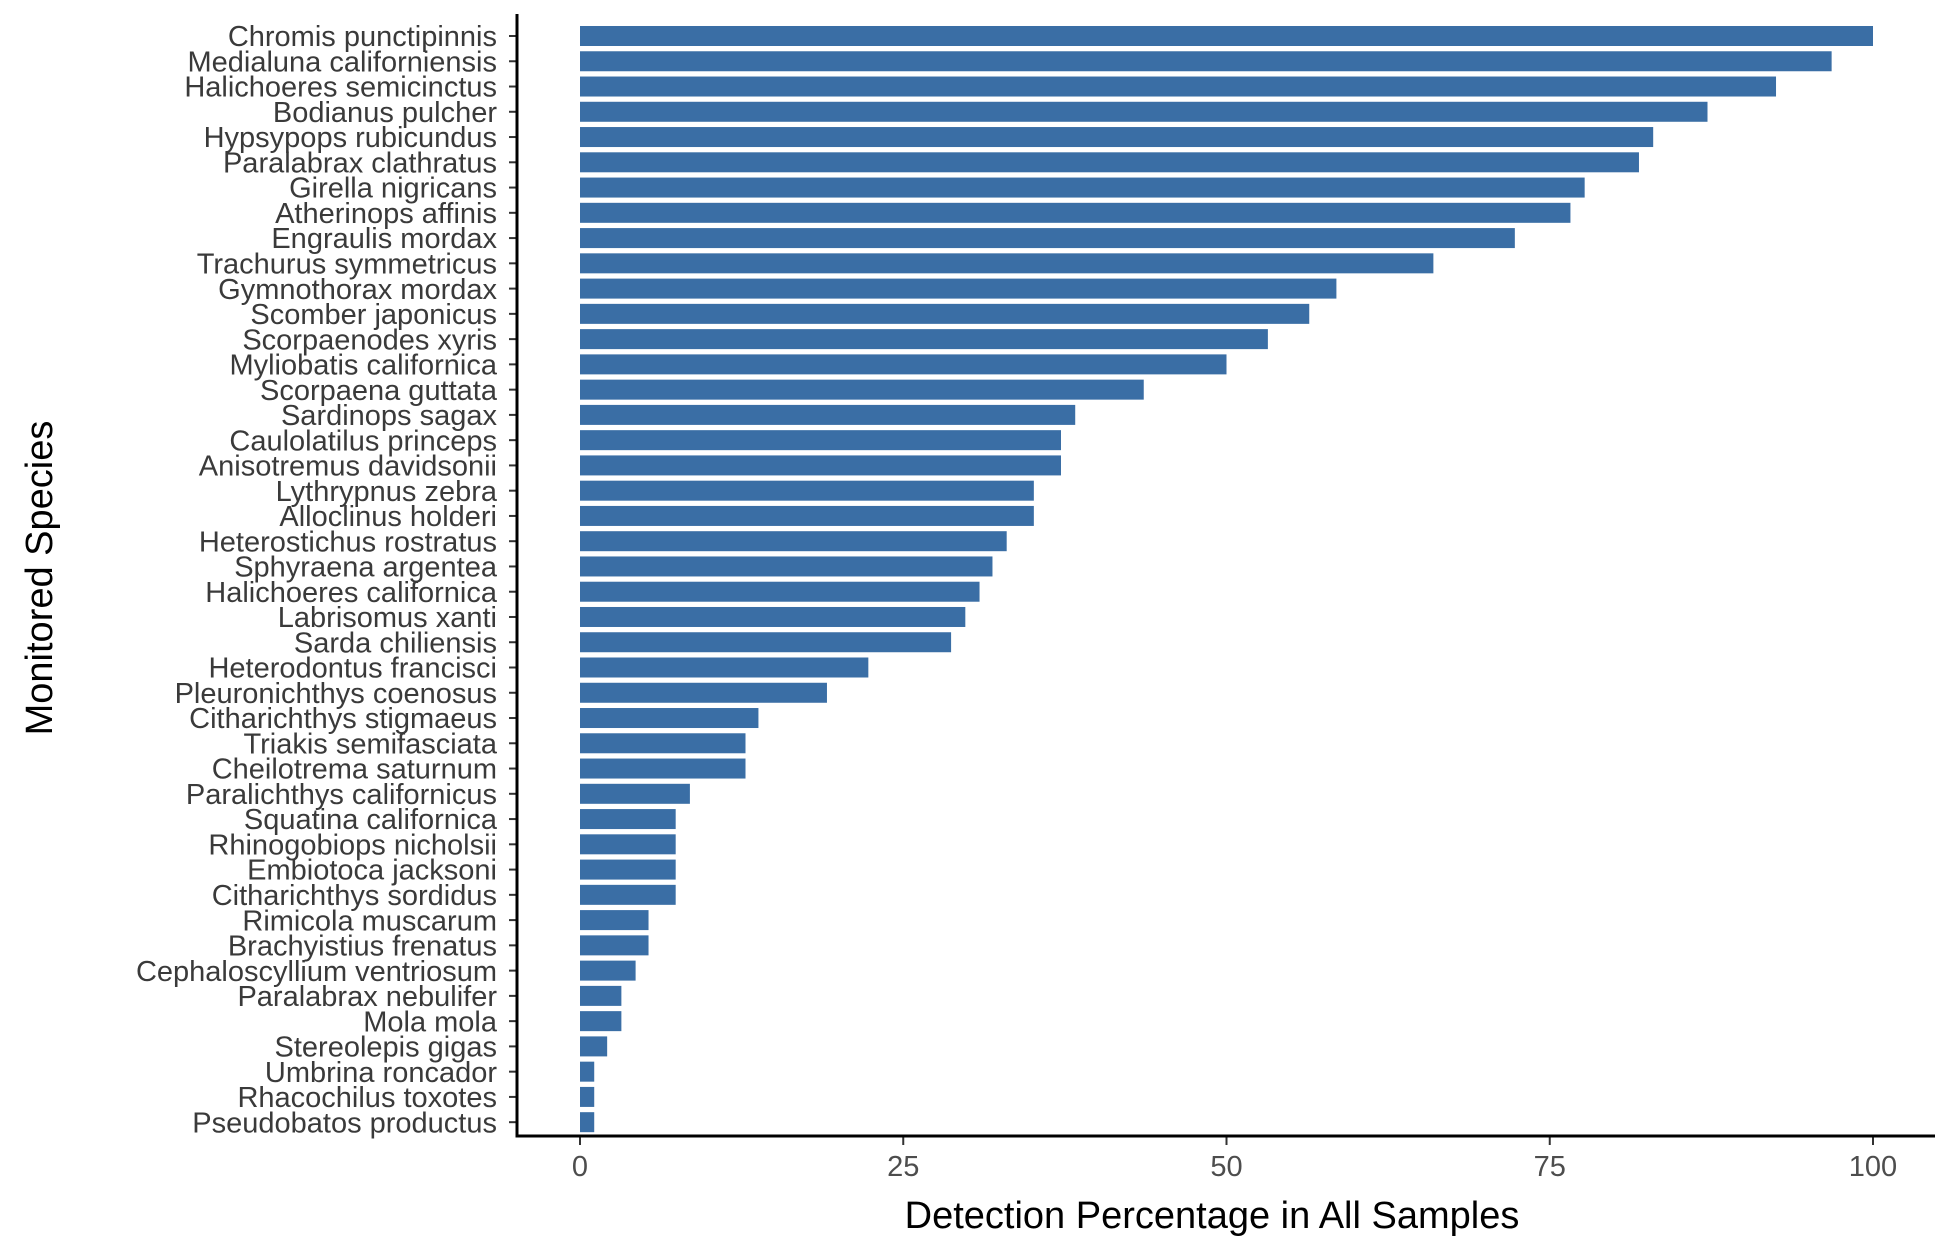 The width and height of the screenshot is (1950, 1254). Describe the element at coordinates (343, 62) in the screenshot. I see `category-label: Medialuna californiensis` at that location.